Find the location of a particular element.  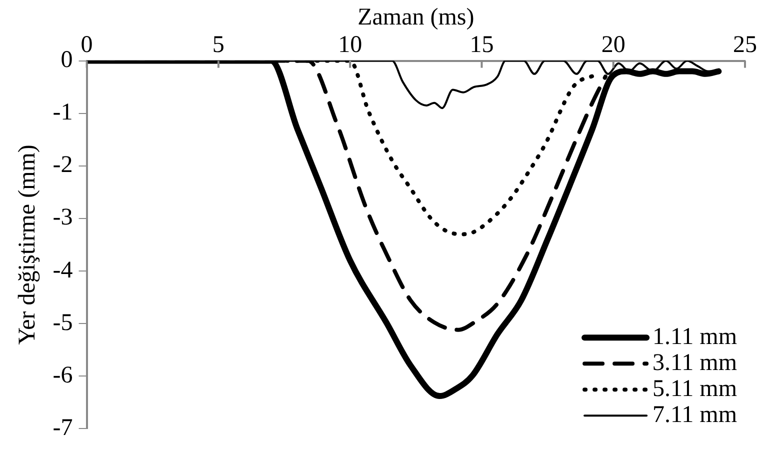

x-tick-label: 0 is located at coordinates (86, 45).